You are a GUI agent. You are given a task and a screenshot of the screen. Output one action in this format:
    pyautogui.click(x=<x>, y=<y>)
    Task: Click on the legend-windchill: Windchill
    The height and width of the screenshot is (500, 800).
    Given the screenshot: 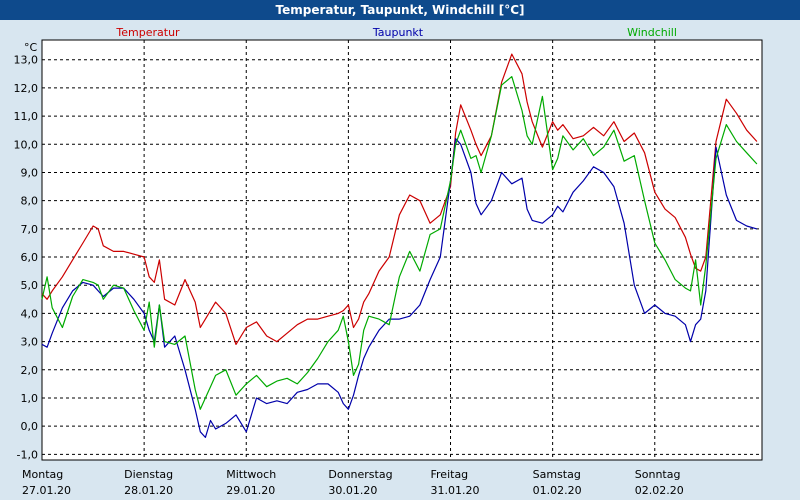 What is the action you would take?
    pyautogui.click(x=652, y=32)
    